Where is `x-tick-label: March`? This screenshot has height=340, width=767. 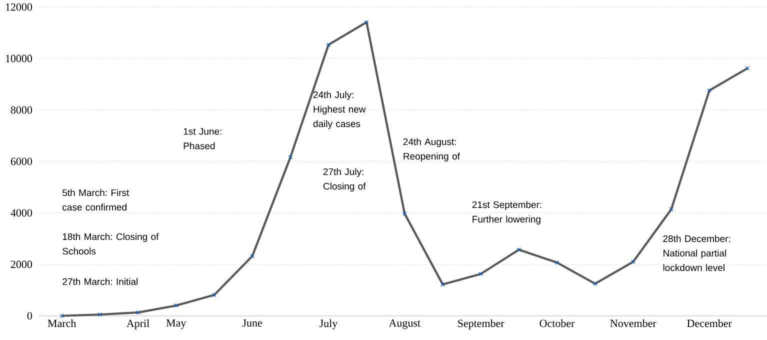
x-tick-label: March is located at coordinates (62, 323).